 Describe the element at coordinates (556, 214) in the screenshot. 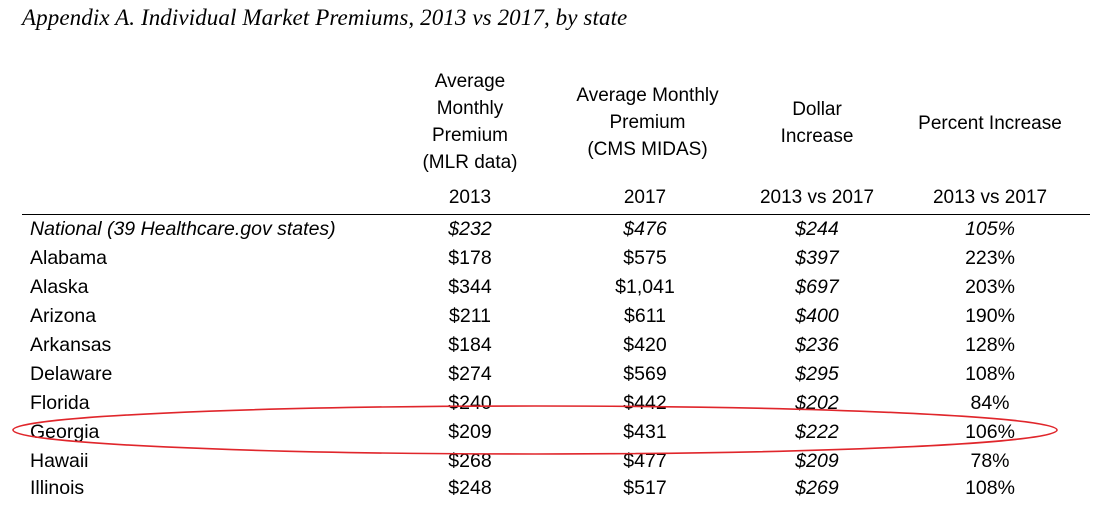

I see `header-rule` at that location.